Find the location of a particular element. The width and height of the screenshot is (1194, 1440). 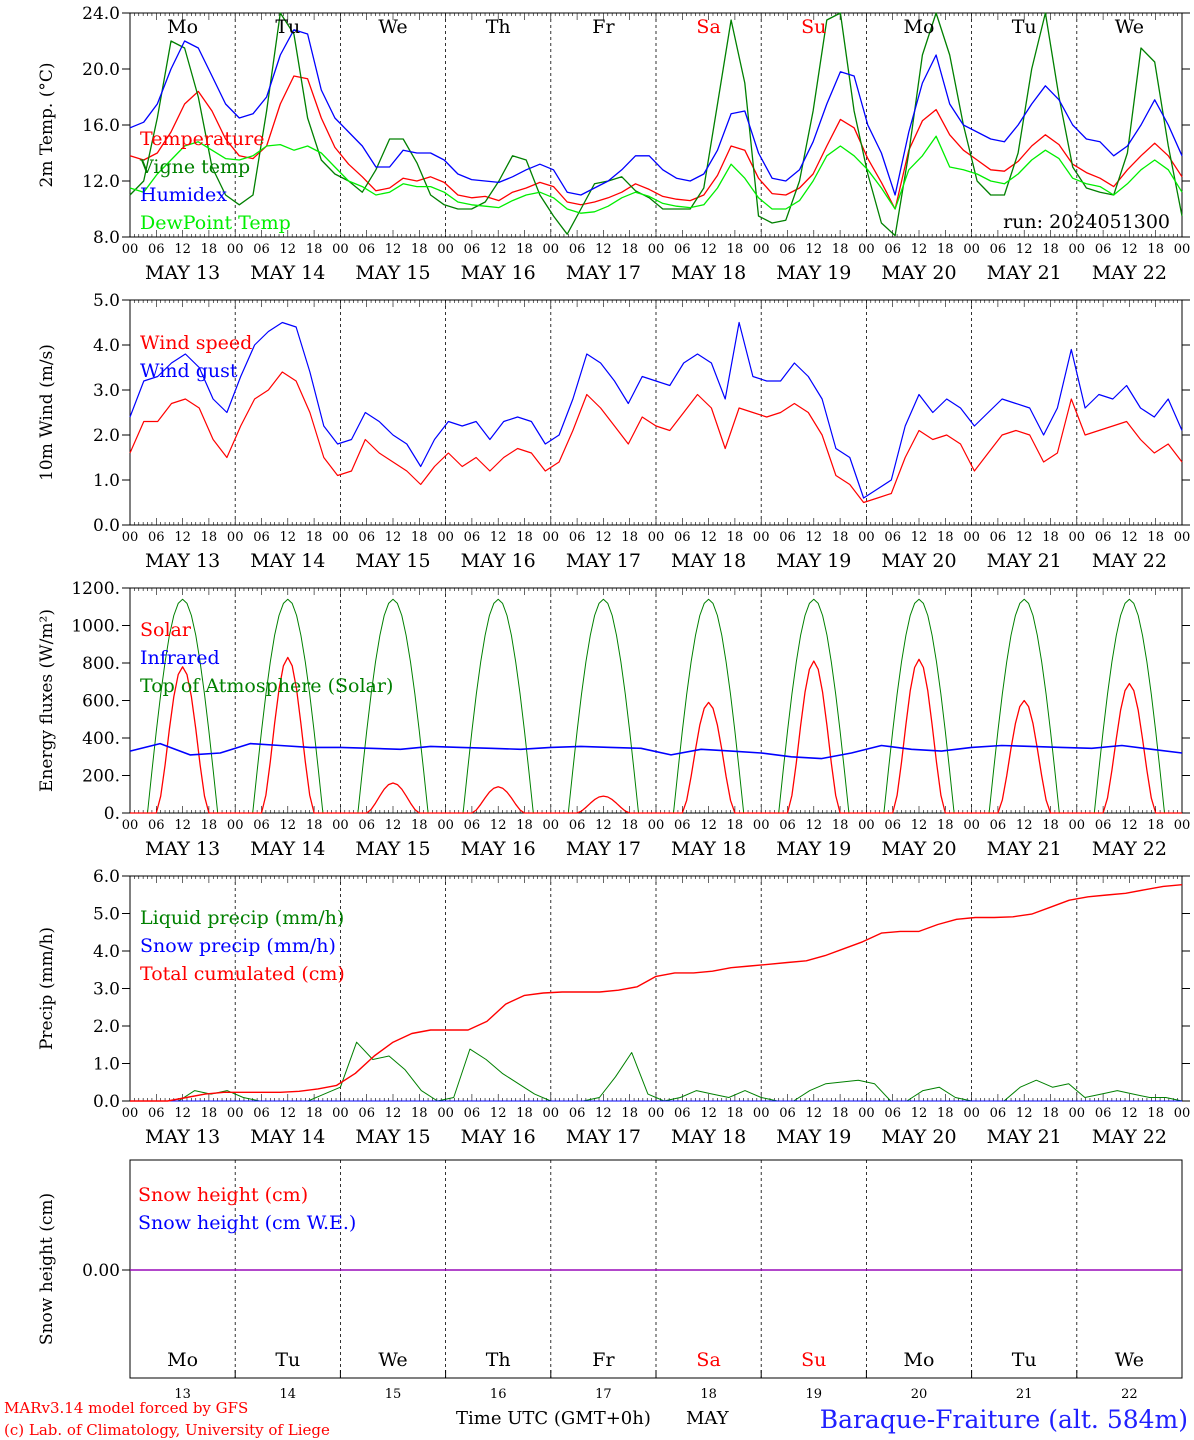

wind-day-label: MAY 18 is located at coordinates (708, 561).